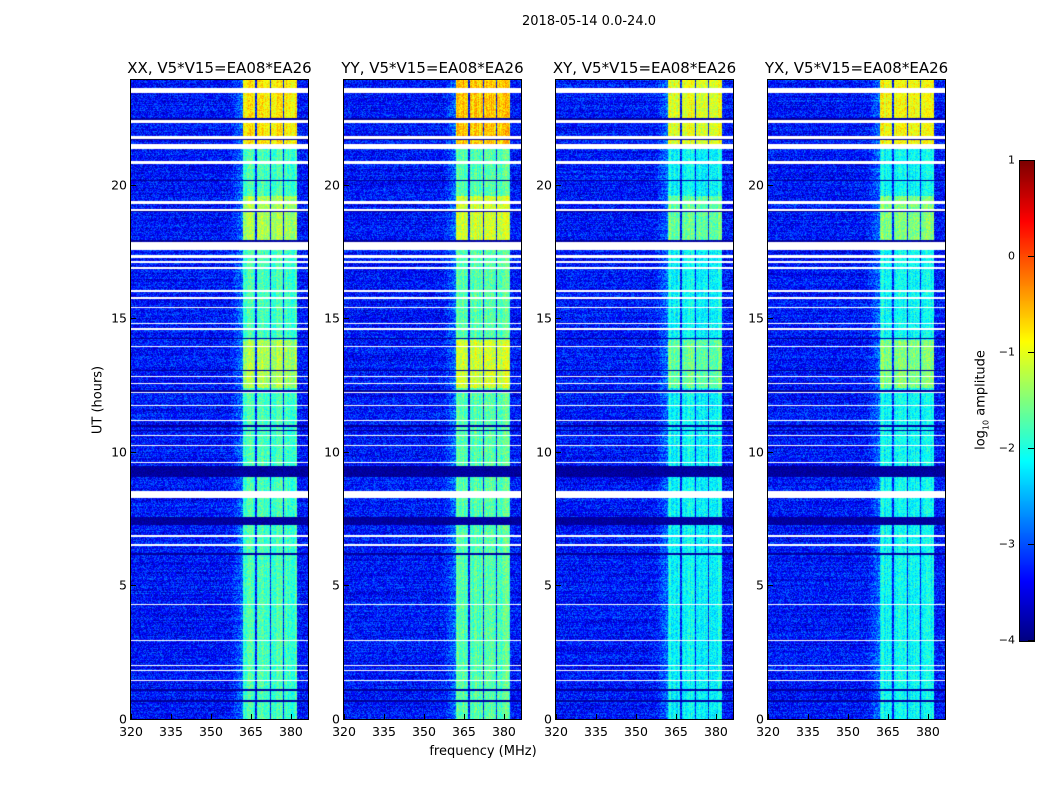 This screenshot has height=800, width=1050. I want to click on y-axis-label: UT (hours), so click(98, 400).